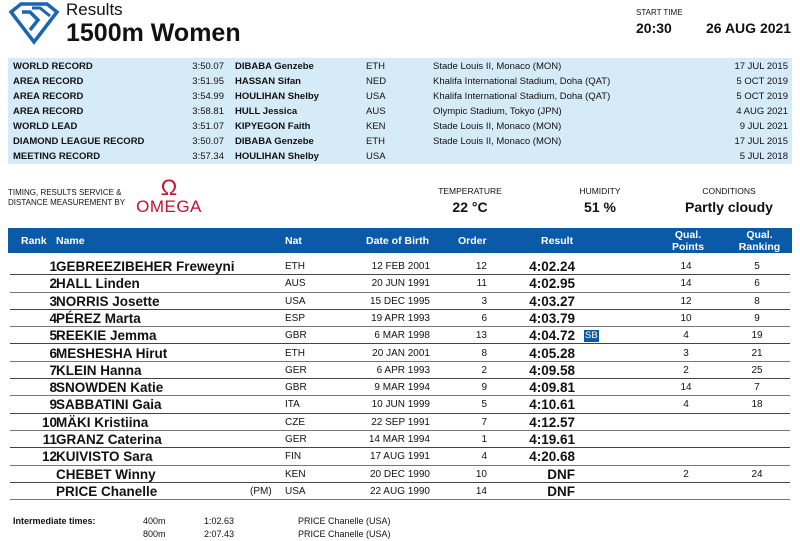  What do you see at coordinates (481, 474) in the screenshot?
I see `start-order: 10` at bounding box center [481, 474].